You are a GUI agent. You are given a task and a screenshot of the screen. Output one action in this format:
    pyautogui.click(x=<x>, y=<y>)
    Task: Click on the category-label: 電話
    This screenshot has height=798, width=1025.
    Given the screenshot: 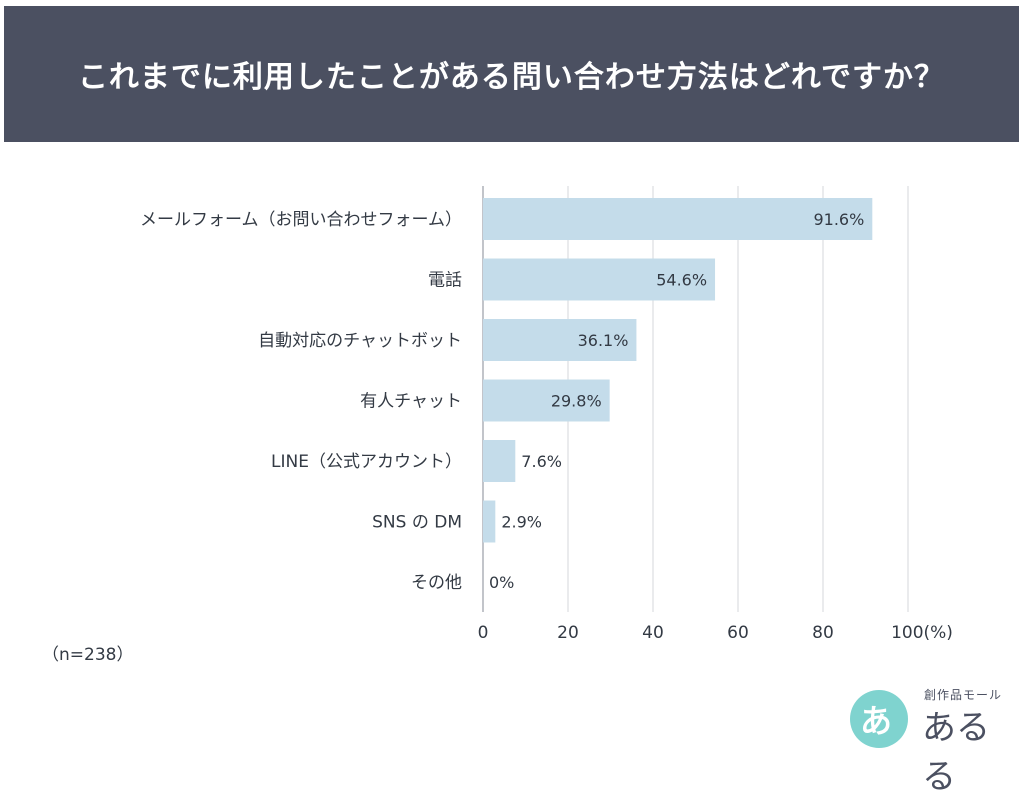 What is the action you would take?
    pyautogui.click(x=445, y=281)
    